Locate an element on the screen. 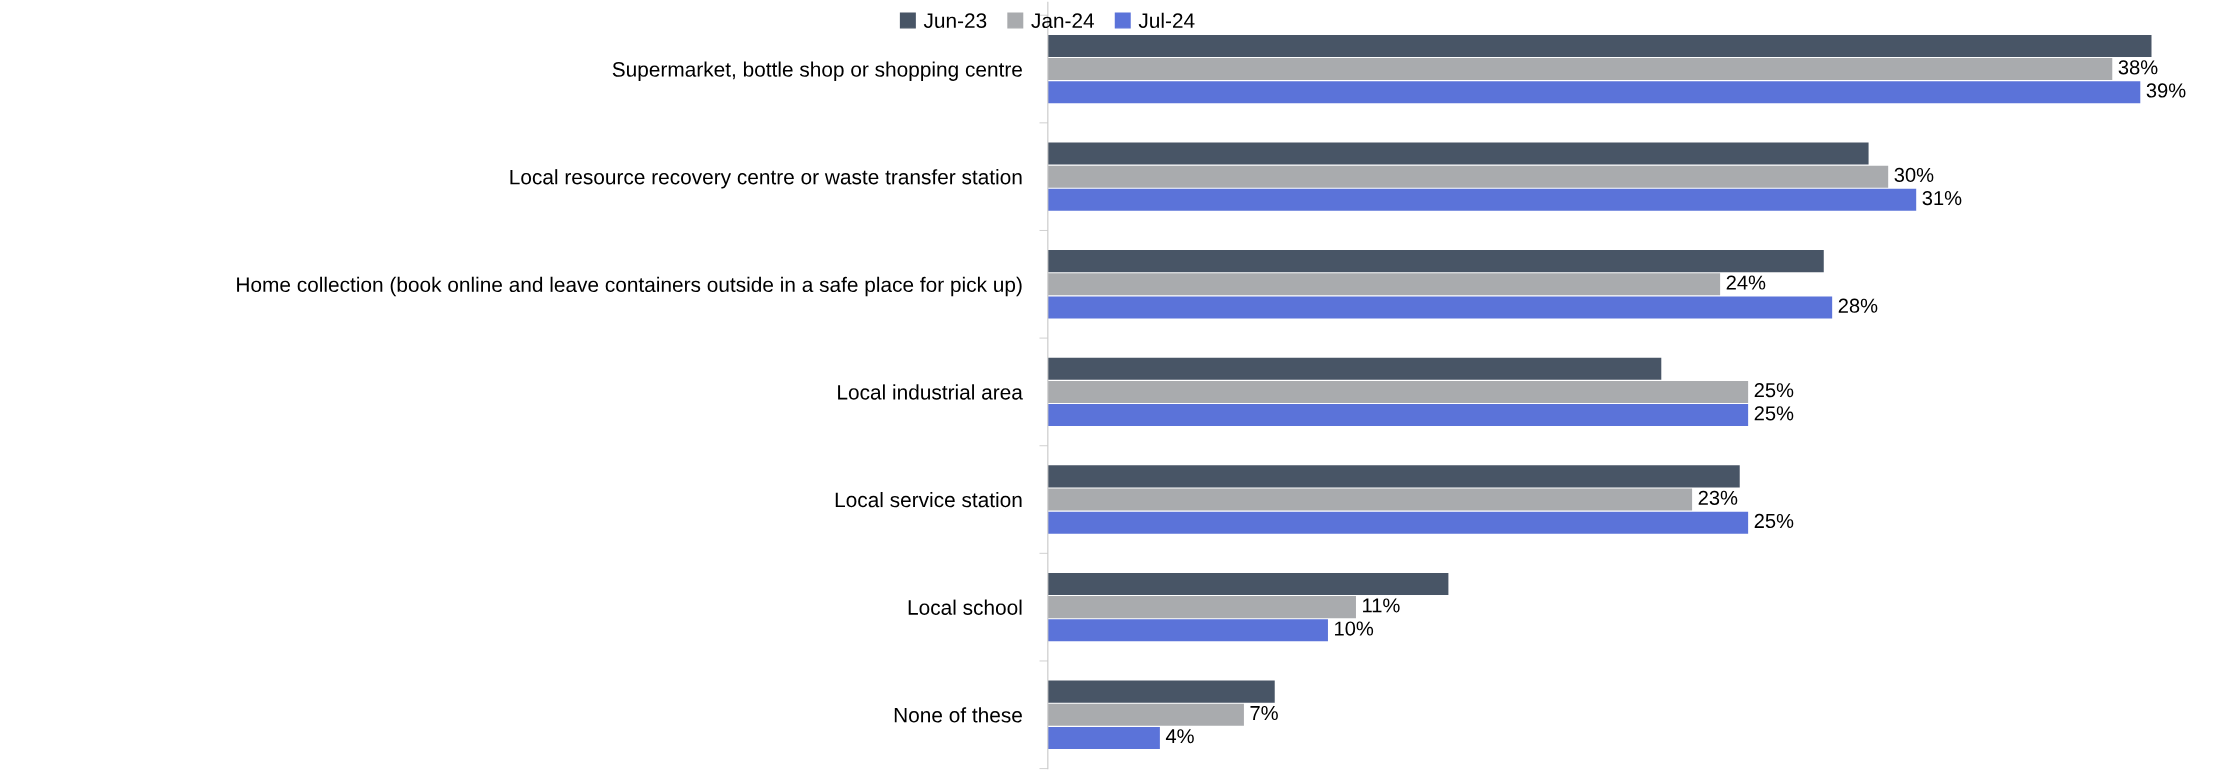  y-tick-label: Local industrial area is located at coordinates (930, 392).